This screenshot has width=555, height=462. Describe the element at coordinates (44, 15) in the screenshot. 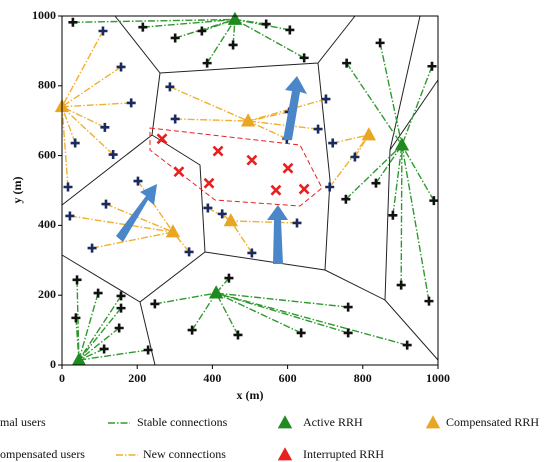

I see `y-tick-label: 1000` at that location.